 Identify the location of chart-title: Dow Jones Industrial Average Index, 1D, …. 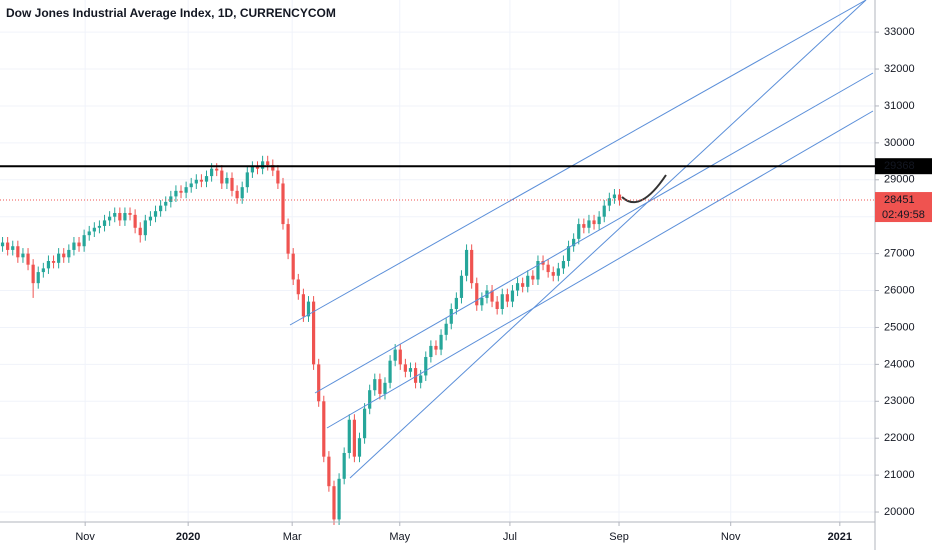
(171, 13).